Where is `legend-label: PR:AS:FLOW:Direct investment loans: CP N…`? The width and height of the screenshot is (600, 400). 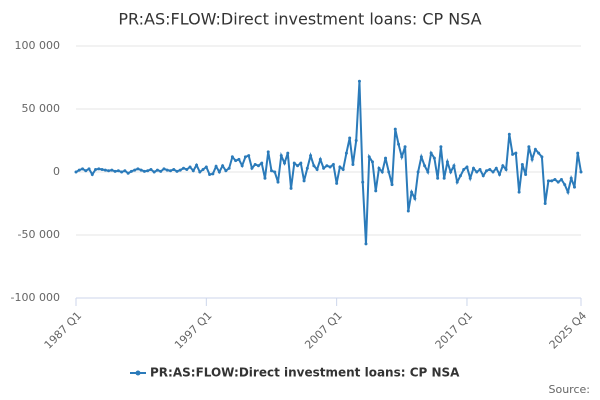
legend-label: PR:AS:FLOW:Direct investment loans: CP N… is located at coordinates (305, 373).